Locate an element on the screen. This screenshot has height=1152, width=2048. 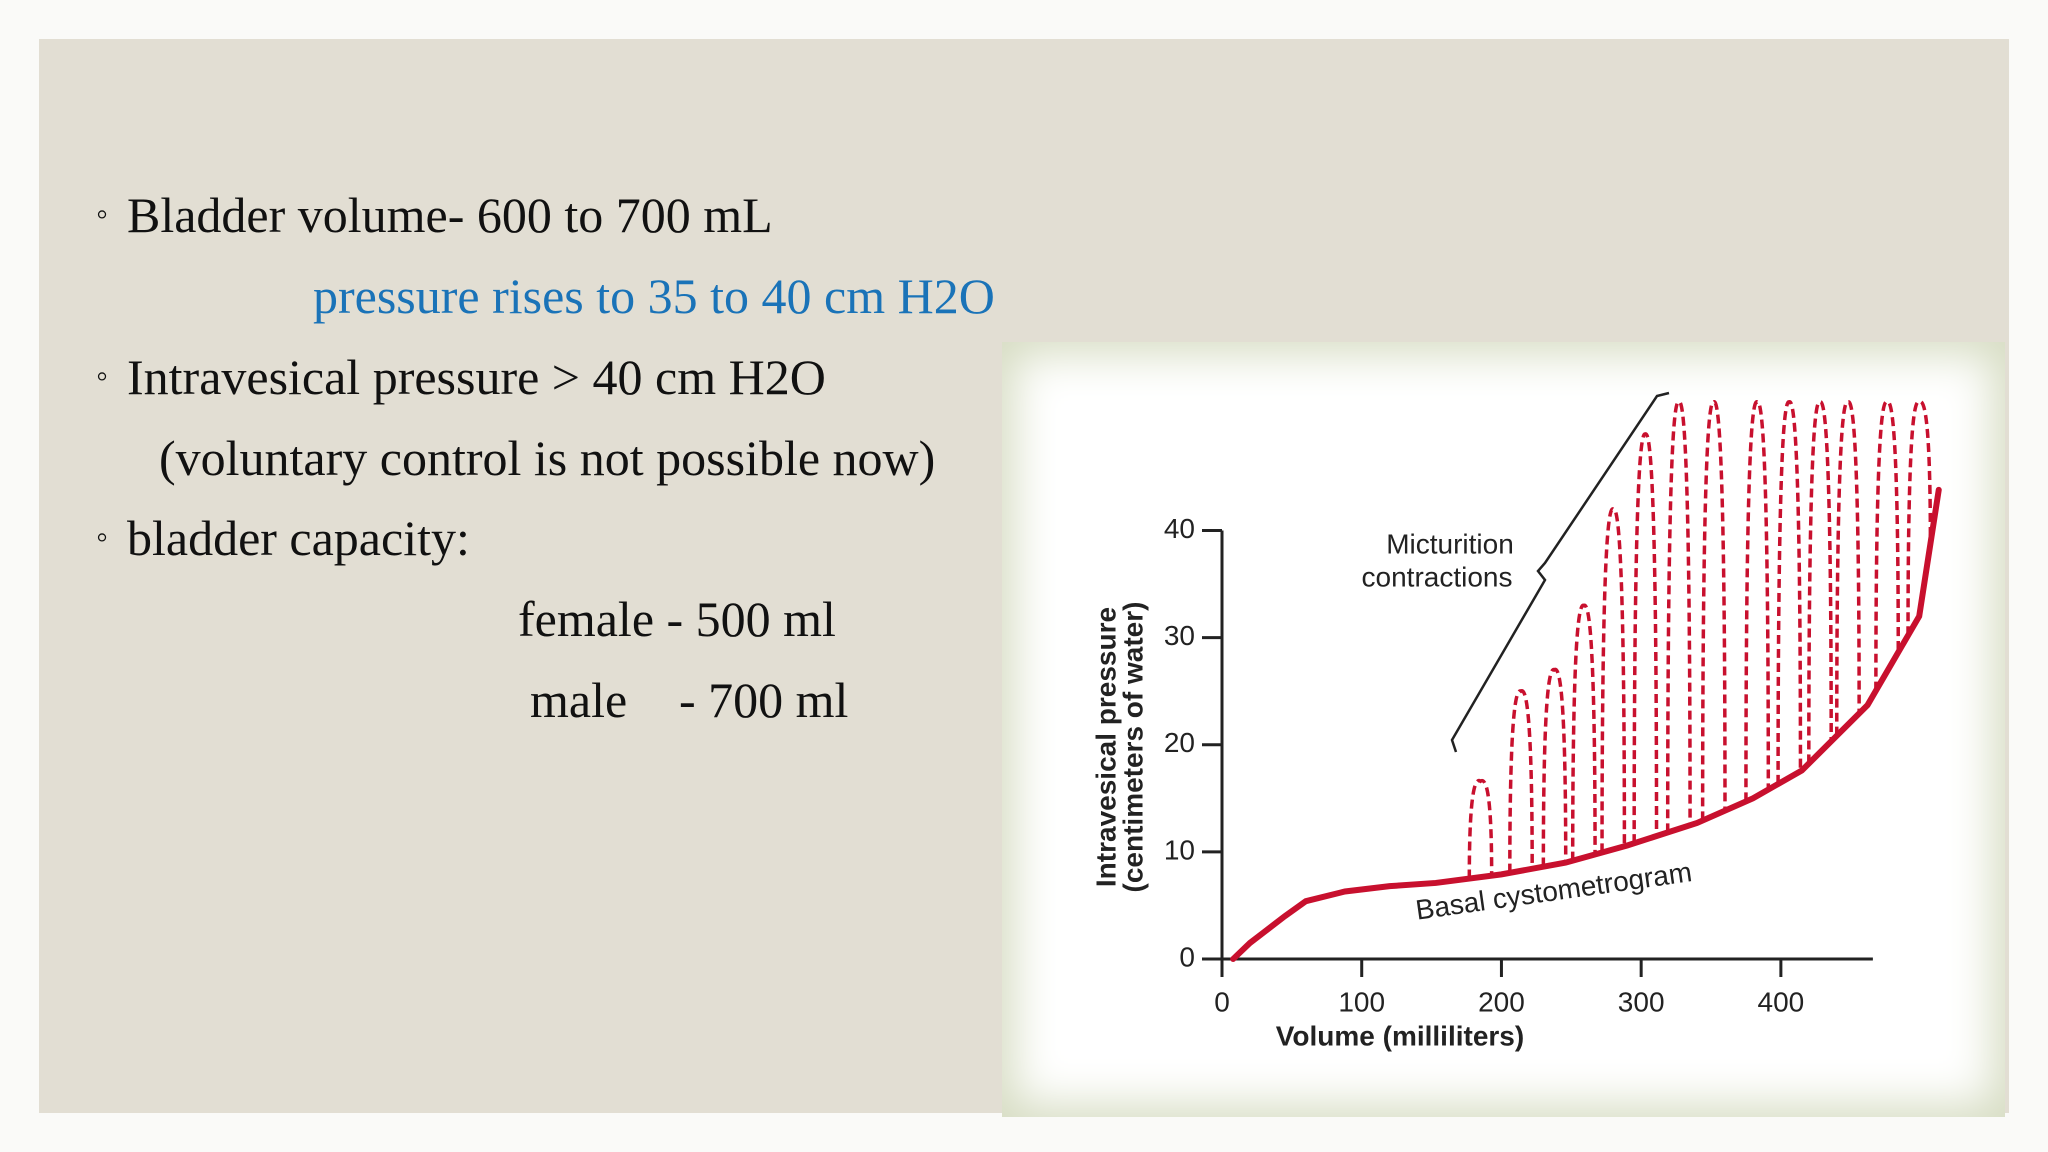
y-tick-label: 40 is located at coordinates (1179, 528).